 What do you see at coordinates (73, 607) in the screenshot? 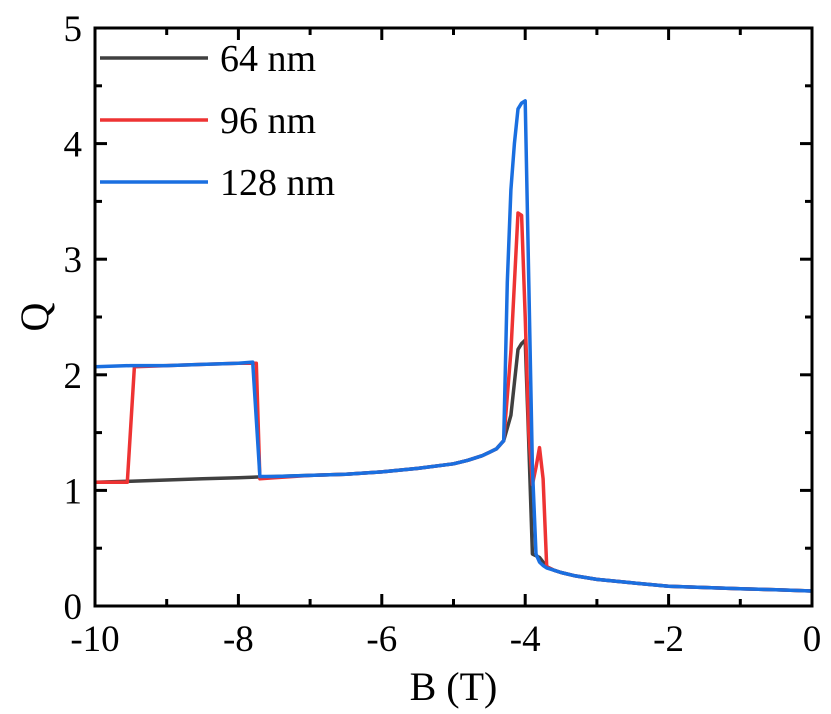
I see `y-tick-label: 0` at bounding box center [73, 607].